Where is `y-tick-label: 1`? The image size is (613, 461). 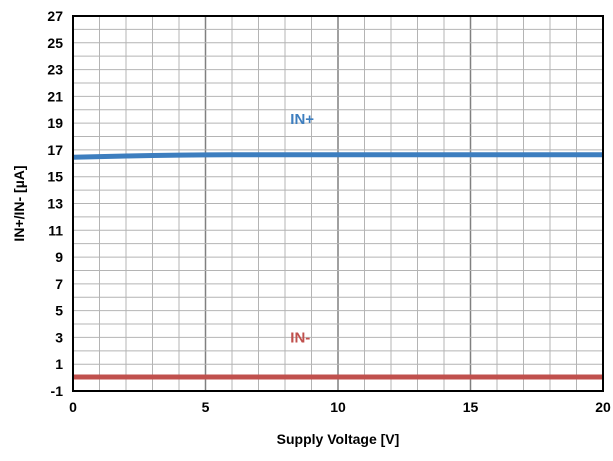
y-tick-label: 1 is located at coordinates (59, 364).